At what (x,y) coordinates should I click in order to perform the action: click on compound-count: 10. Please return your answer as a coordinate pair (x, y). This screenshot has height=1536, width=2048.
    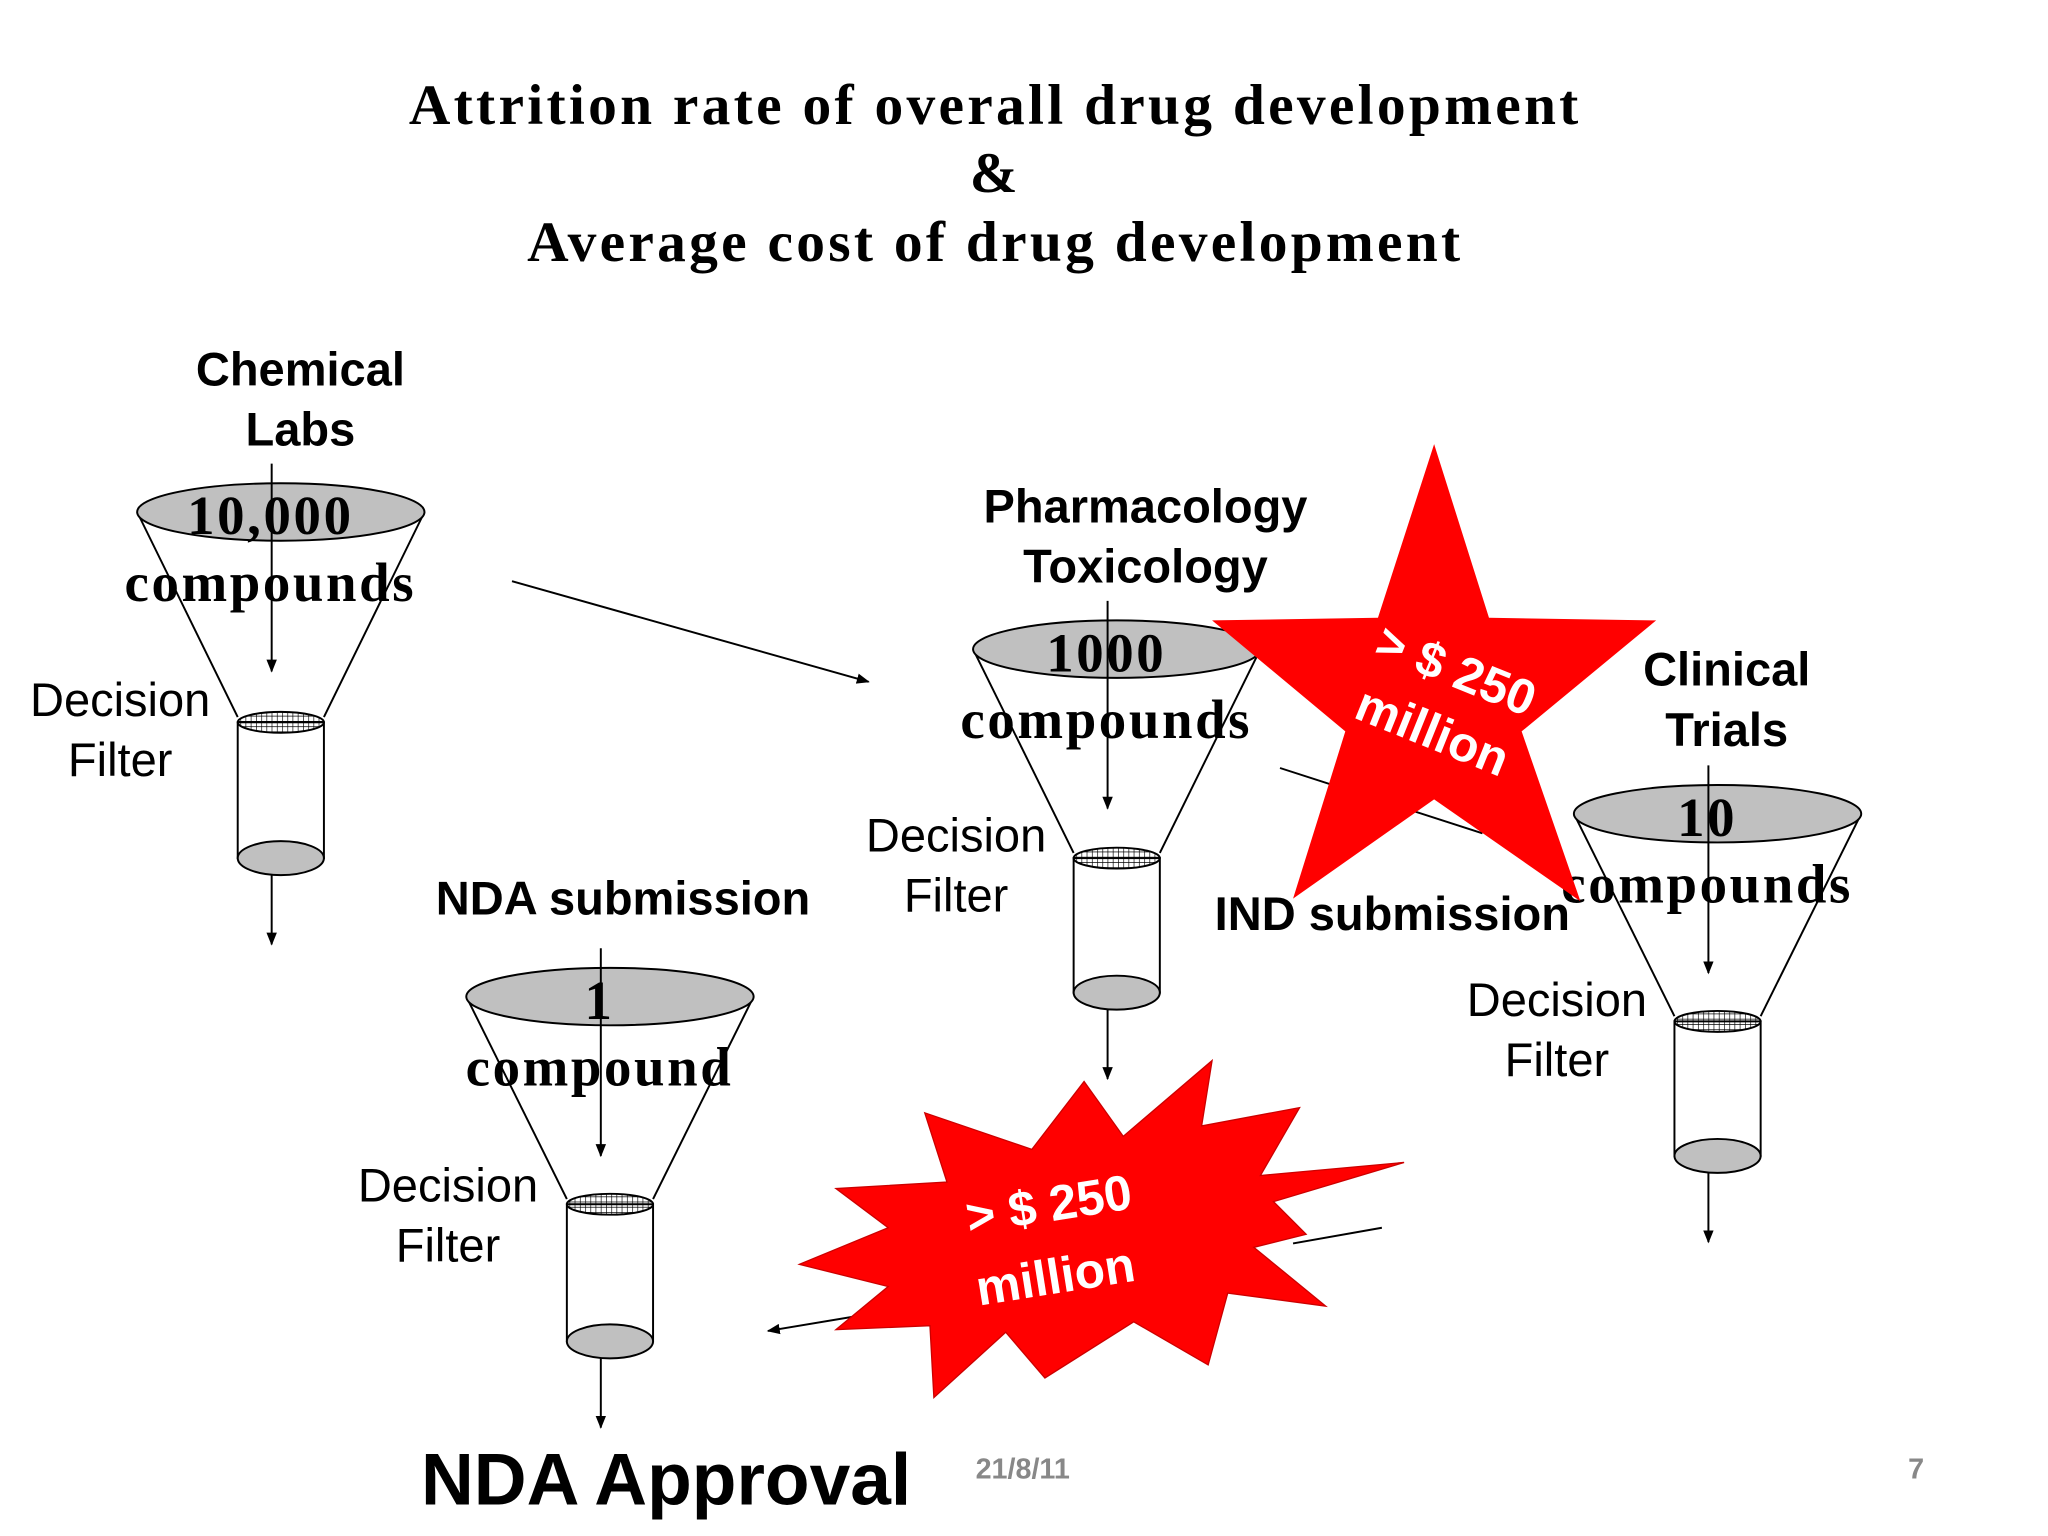
    Looking at the image, I should click on (1707, 817).